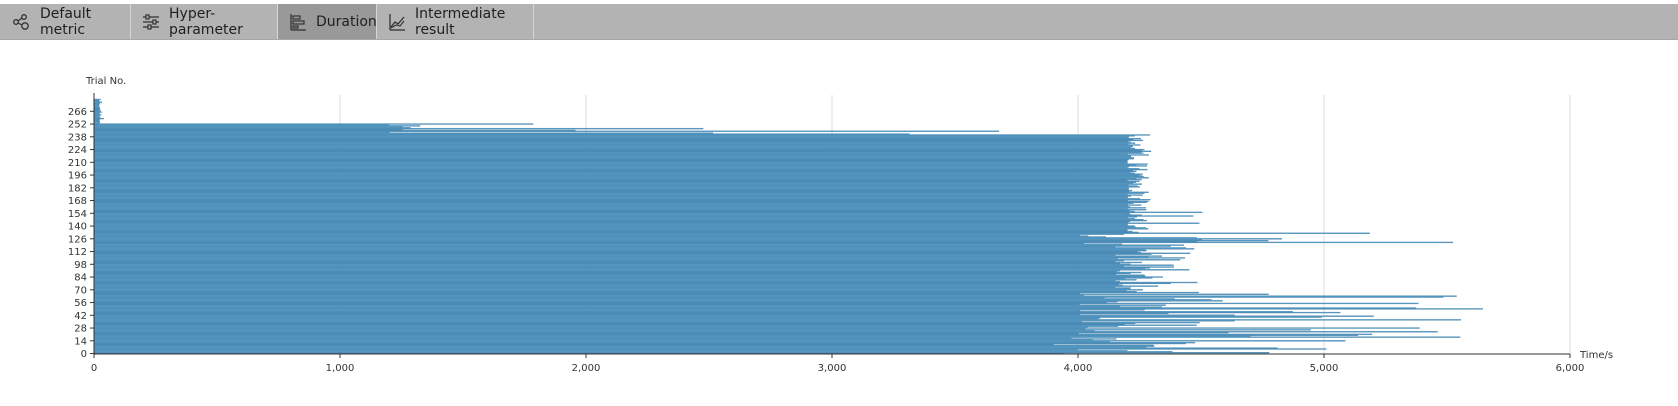  I want to click on y-tick-label: 56, so click(80, 303).